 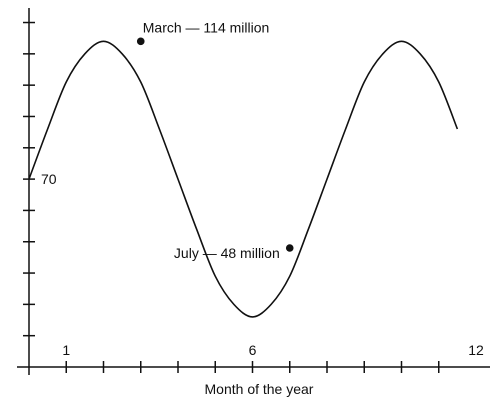 I want to click on annotation-label: March — 114 million, so click(x=206, y=27).